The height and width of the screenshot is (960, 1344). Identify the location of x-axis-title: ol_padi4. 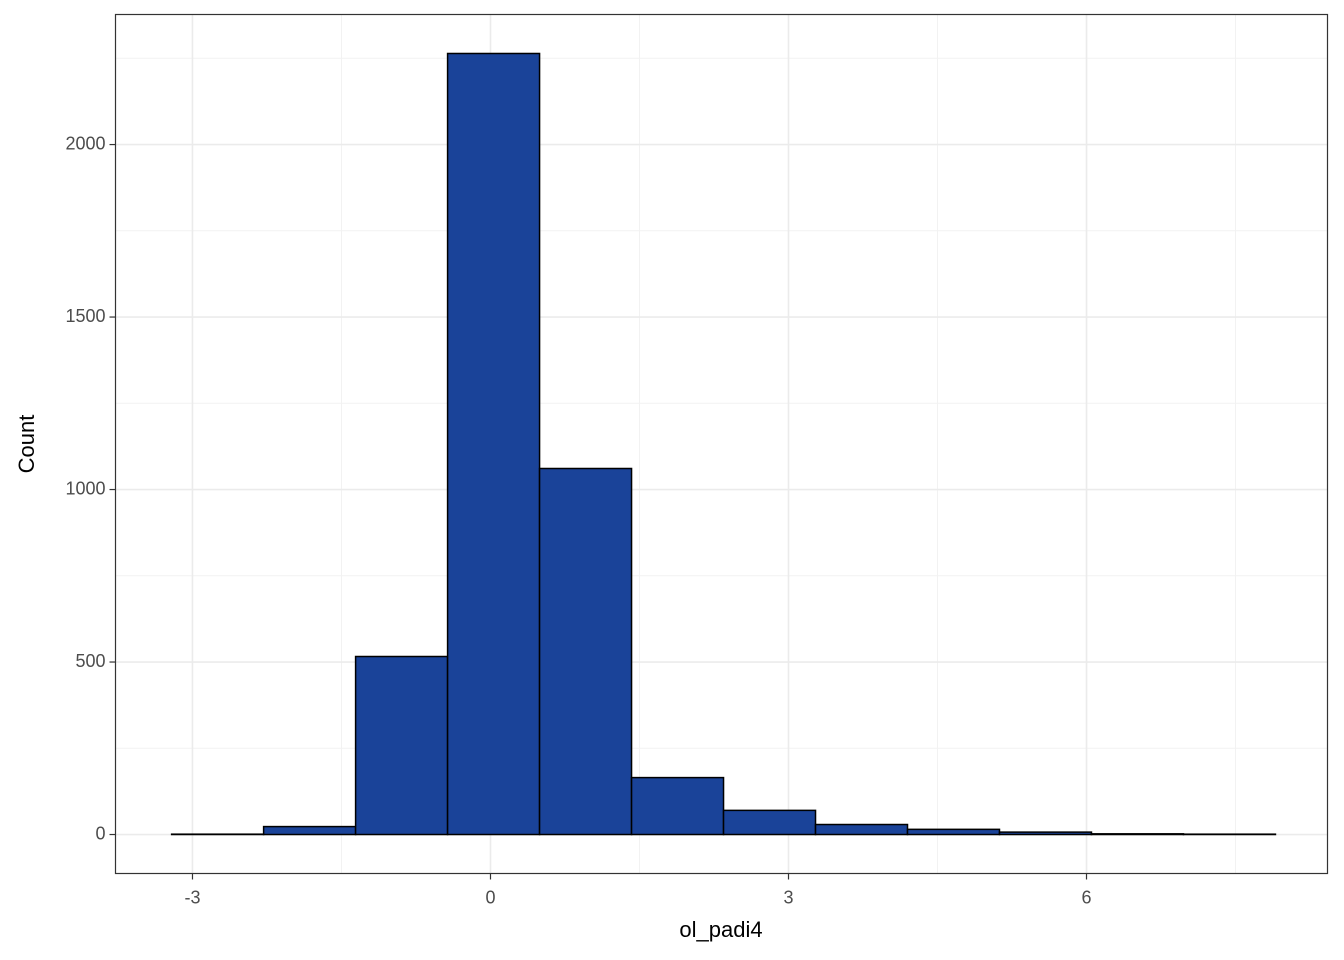
(720, 929).